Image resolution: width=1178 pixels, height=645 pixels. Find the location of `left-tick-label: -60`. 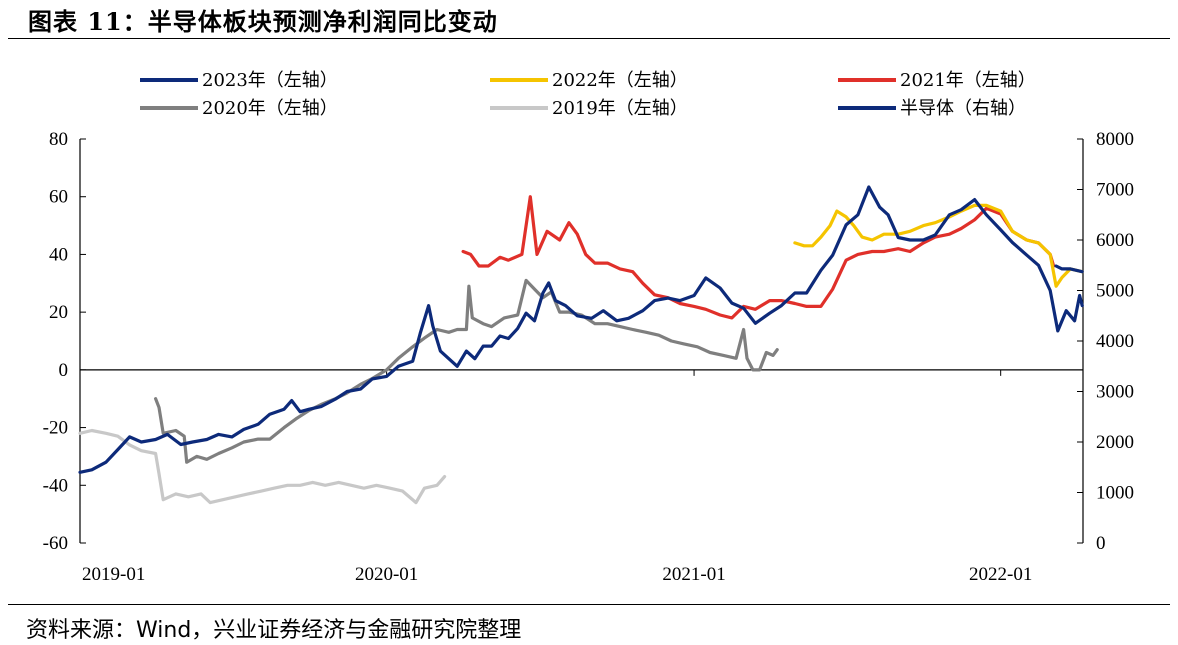

left-tick-label: -60 is located at coordinates (55, 543).